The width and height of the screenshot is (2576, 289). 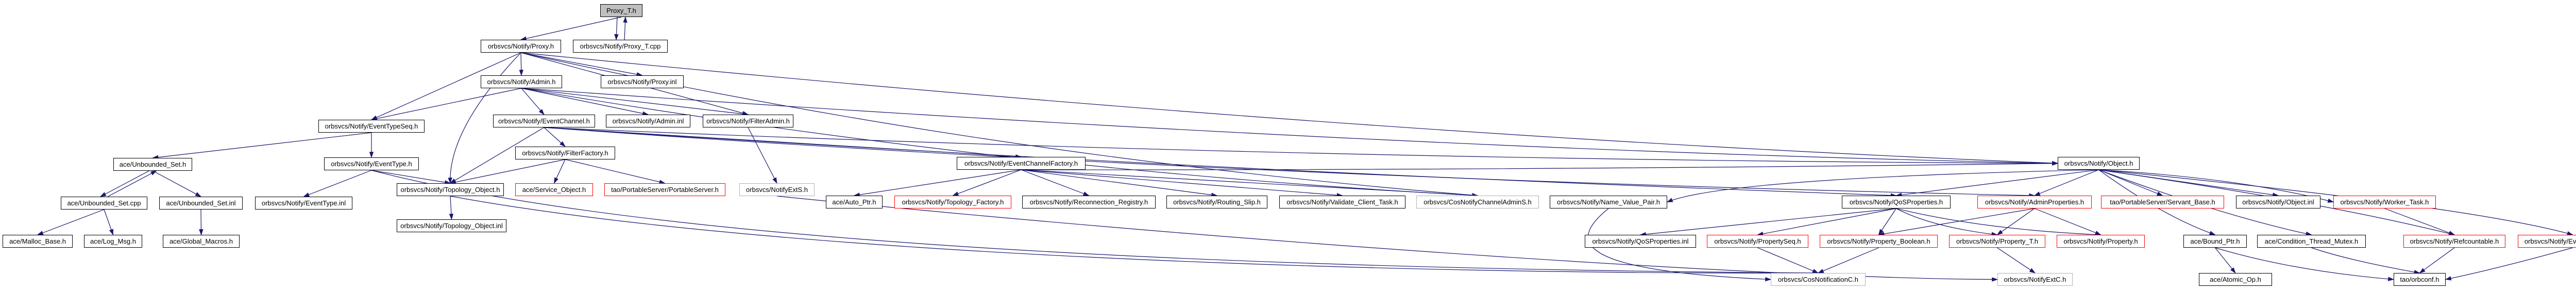 I want to click on graph-node-propseq: orbsvcs/Notify/PropertySeq.h, so click(x=1757, y=242).